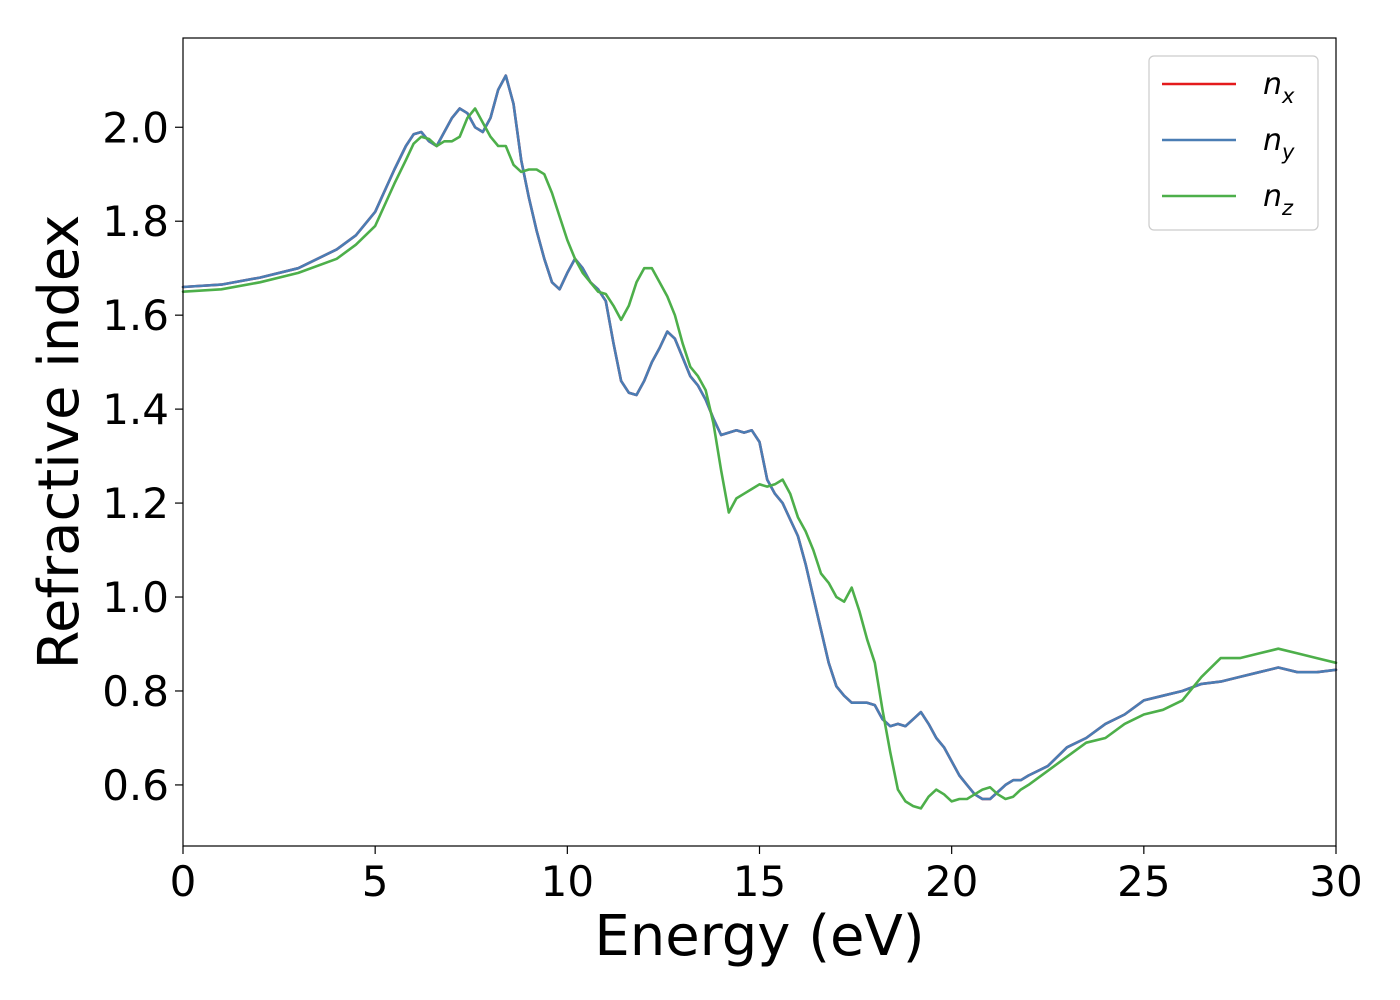 Image resolution: width=1400 pixels, height=1000 pixels. Describe the element at coordinates (1335, 881) in the screenshot. I see `x-tick-label: 30` at that location.